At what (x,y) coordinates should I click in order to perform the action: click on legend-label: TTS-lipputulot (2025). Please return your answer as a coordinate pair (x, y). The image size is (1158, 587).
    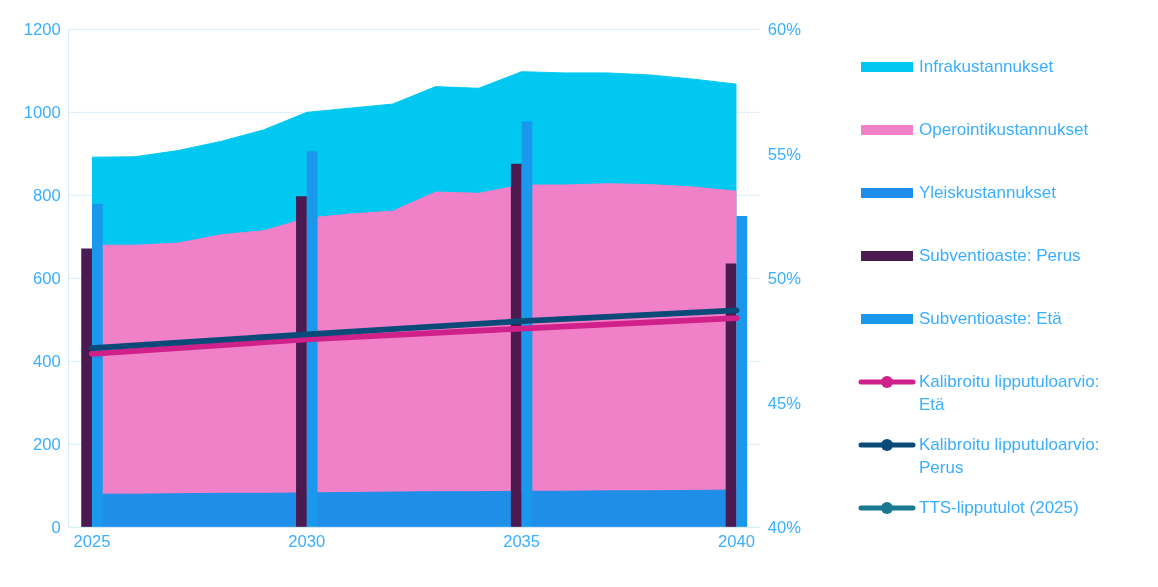
    Looking at the image, I should click on (999, 508).